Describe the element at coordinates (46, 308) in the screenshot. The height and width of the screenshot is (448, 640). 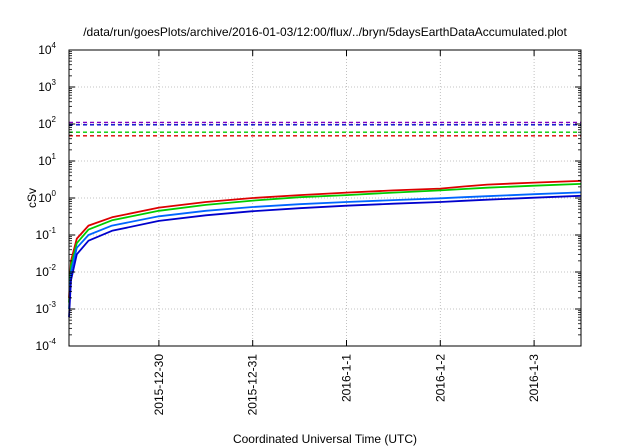
I see `y-tick-label: 10⁻³` at that location.